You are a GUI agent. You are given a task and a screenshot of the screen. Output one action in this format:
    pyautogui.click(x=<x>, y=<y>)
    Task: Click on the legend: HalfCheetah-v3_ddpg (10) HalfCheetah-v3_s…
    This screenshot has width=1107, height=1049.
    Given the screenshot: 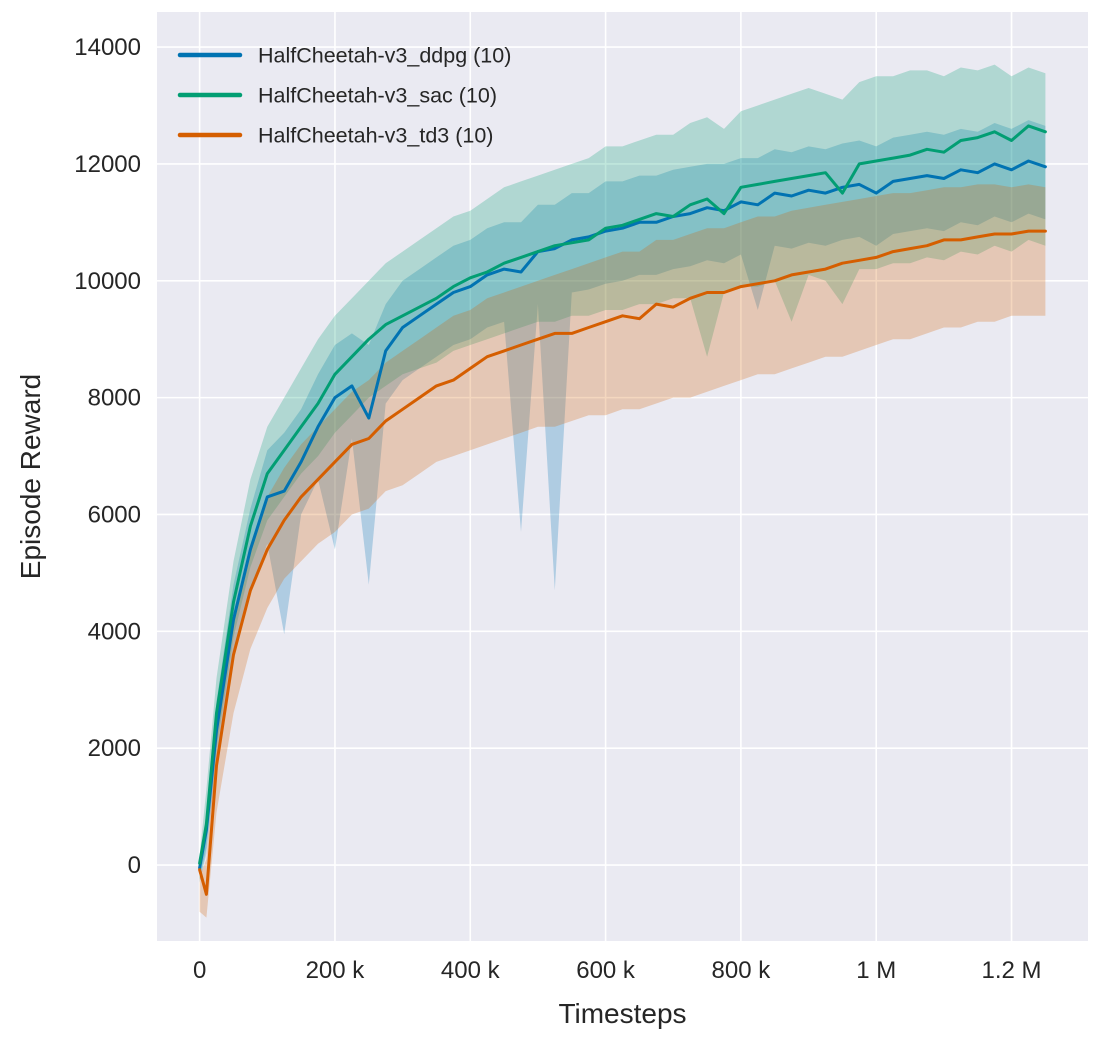 What is the action you would take?
    pyautogui.click(x=344, y=96)
    